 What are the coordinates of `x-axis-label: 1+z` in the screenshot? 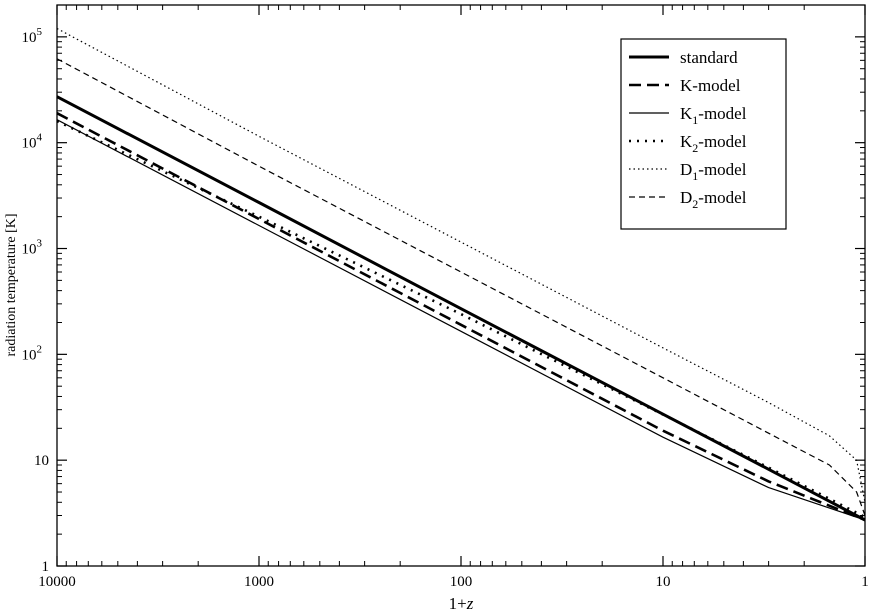 It's located at (461, 603).